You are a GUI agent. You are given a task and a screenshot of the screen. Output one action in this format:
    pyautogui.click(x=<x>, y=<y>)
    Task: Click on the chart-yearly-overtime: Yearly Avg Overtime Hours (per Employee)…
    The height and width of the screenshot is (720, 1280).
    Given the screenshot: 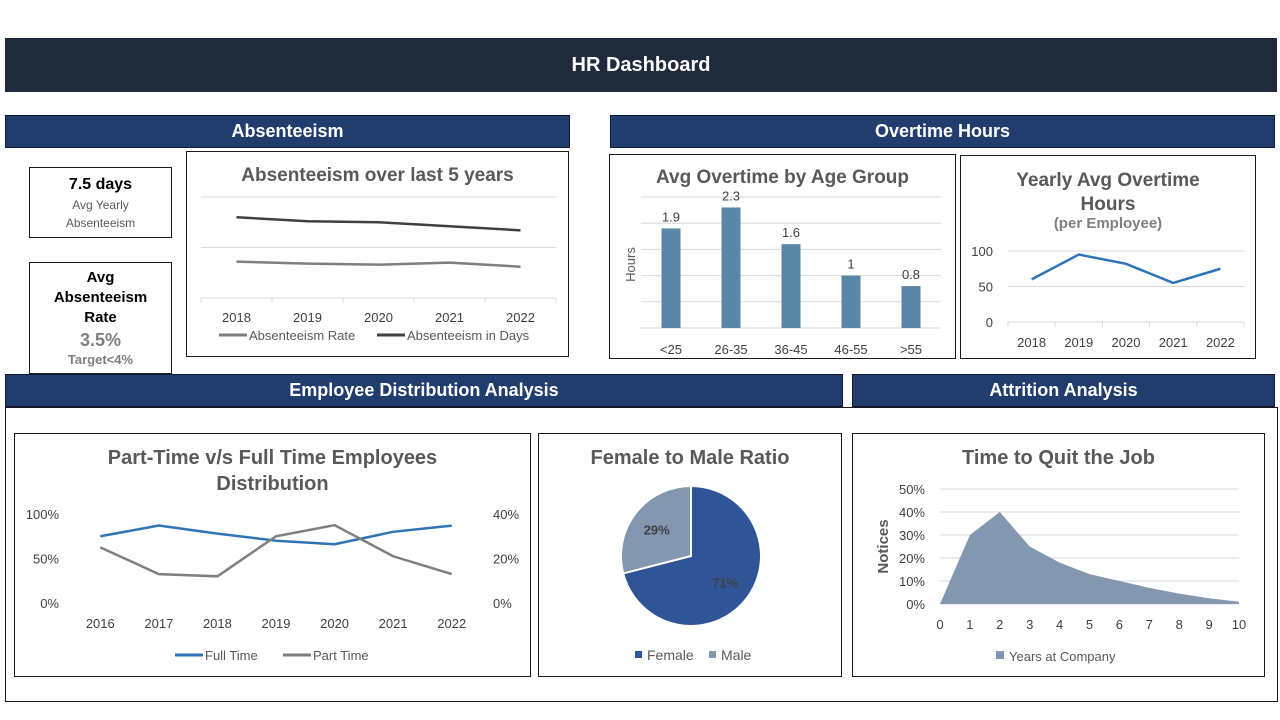 What is the action you would take?
    pyautogui.click(x=1108, y=257)
    